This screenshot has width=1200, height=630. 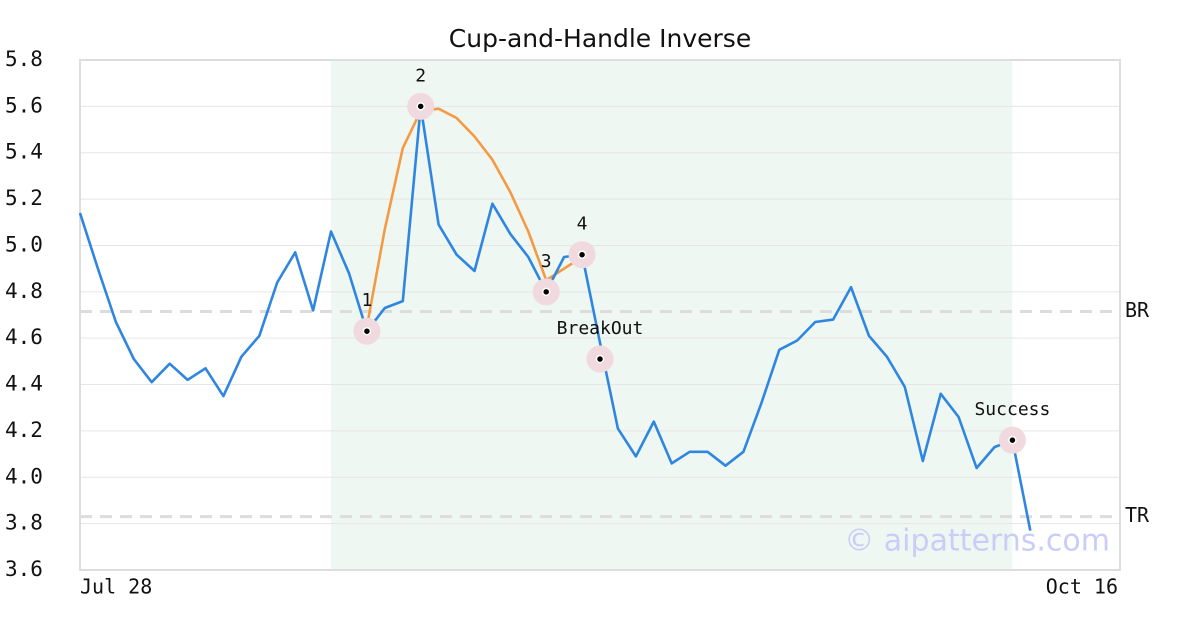 I want to click on y-tick-label: 4.2, so click(x=24, y=430).